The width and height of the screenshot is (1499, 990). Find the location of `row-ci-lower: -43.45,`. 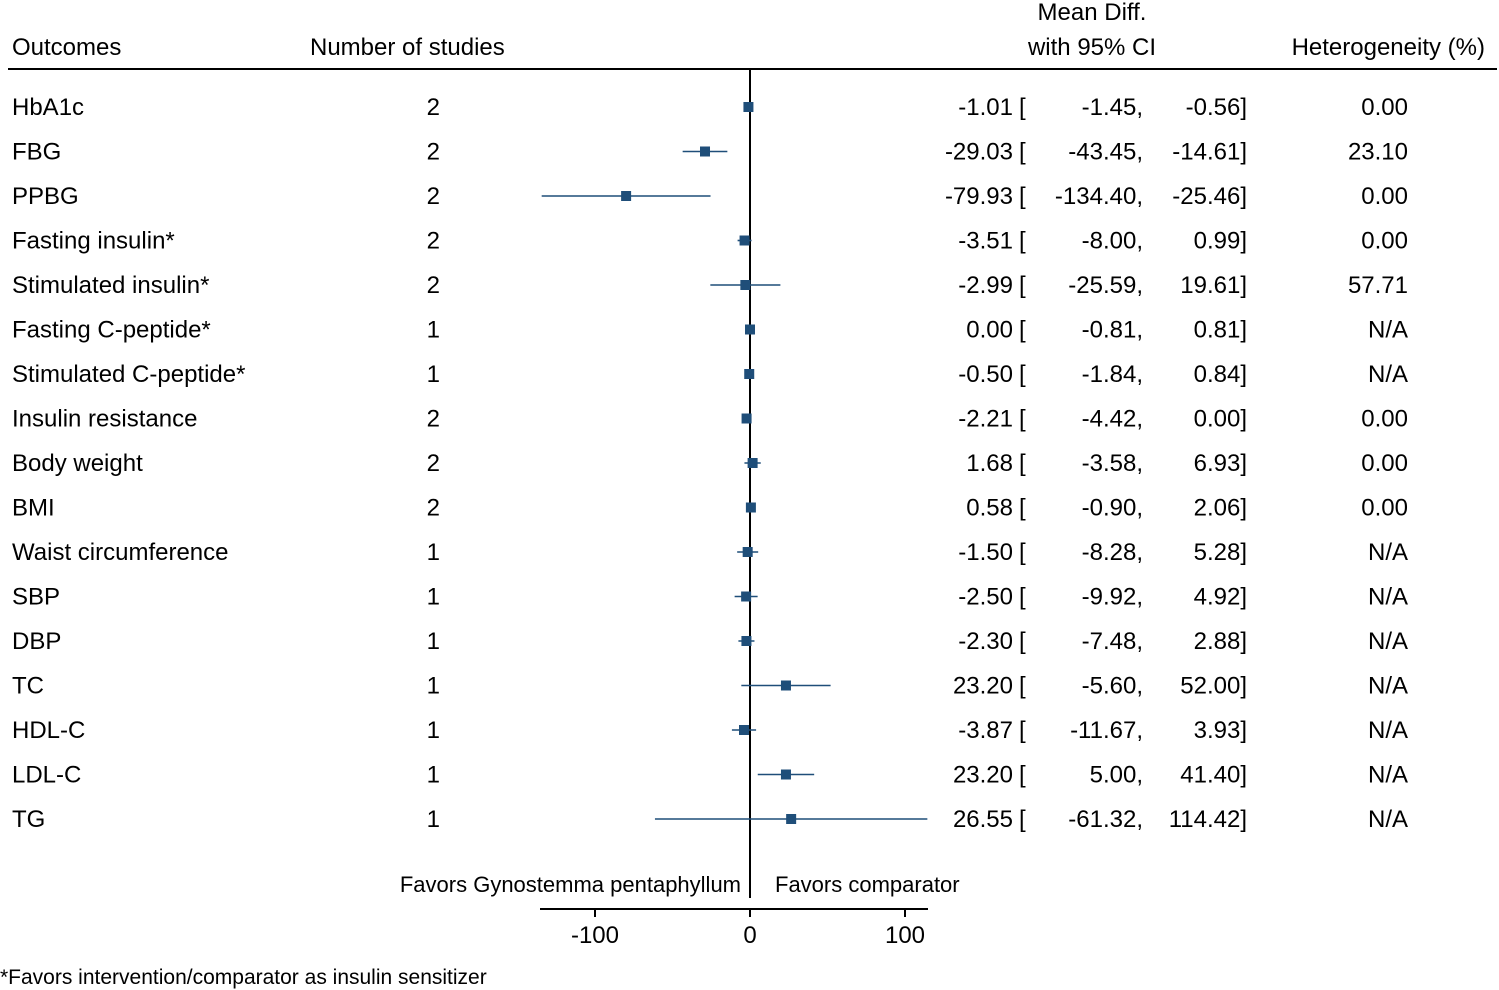

row-ci-lower: -43.45, is located at coordinates (1105, 152).